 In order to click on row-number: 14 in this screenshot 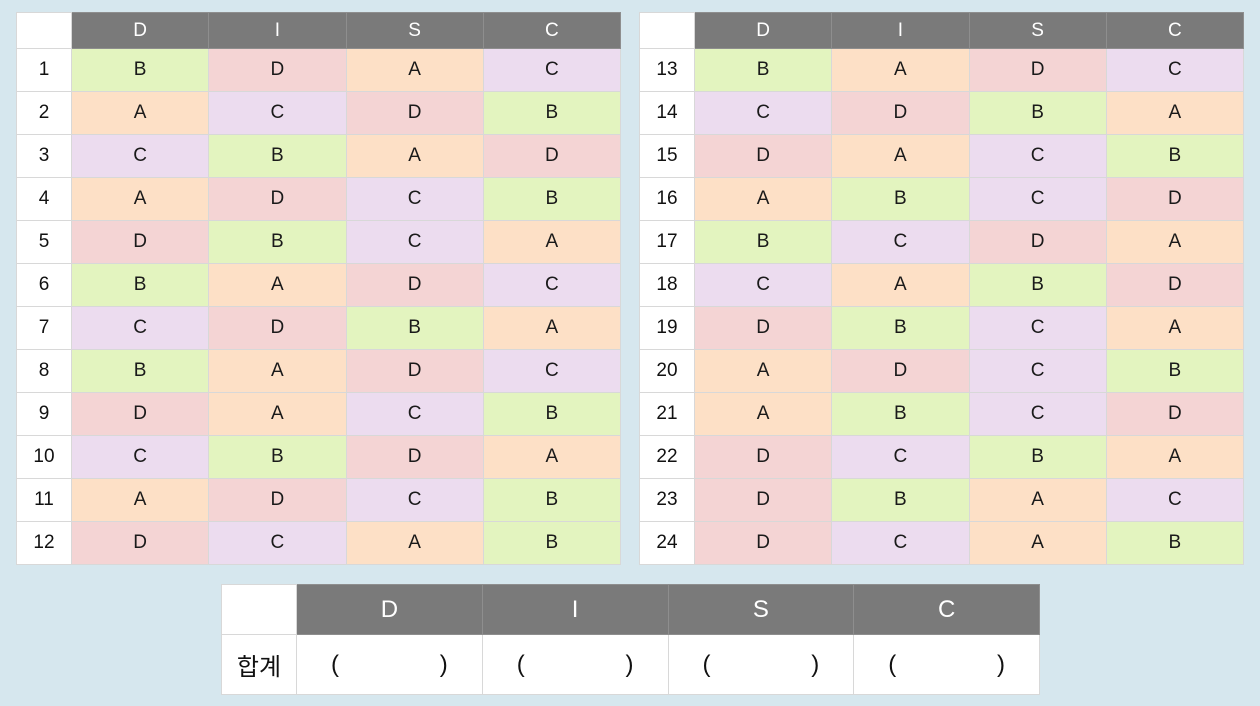, I will do `click(667, 113)`.